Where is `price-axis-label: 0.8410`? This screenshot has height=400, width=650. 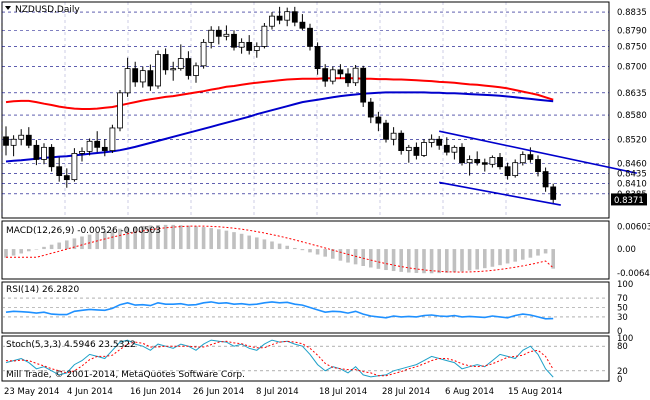 price-axis-label: 0.8410 is located at coordinates (632, 185).